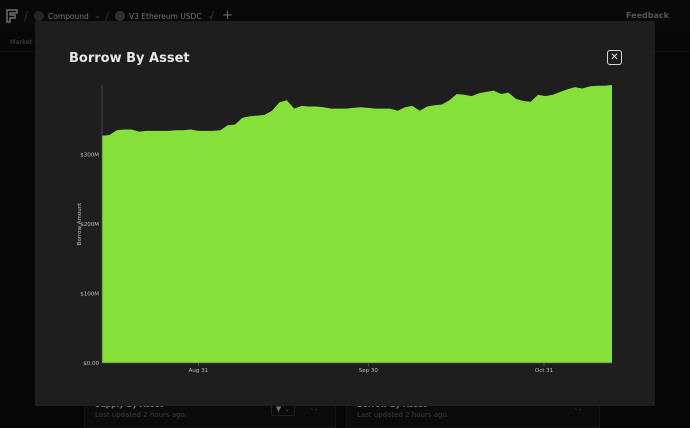  What do you see at coordinates (227, 15) in the screenshot?
I see `add-icon: +` at bounding box center [227, 15].